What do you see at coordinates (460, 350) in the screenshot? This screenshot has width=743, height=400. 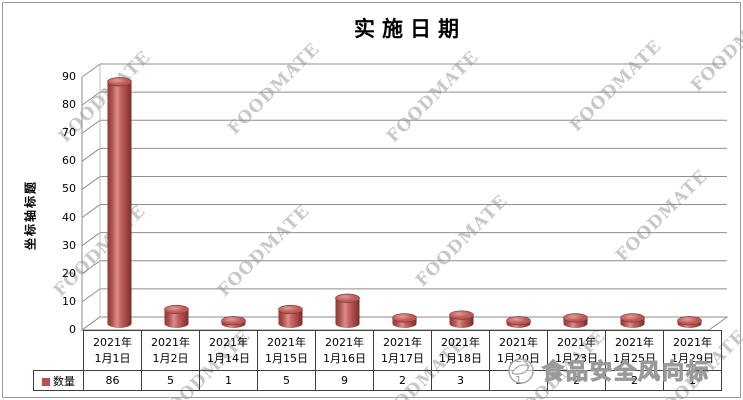 I see `x-axis-date-label: 2021年 1月18日` at bounding box center [460, 350].